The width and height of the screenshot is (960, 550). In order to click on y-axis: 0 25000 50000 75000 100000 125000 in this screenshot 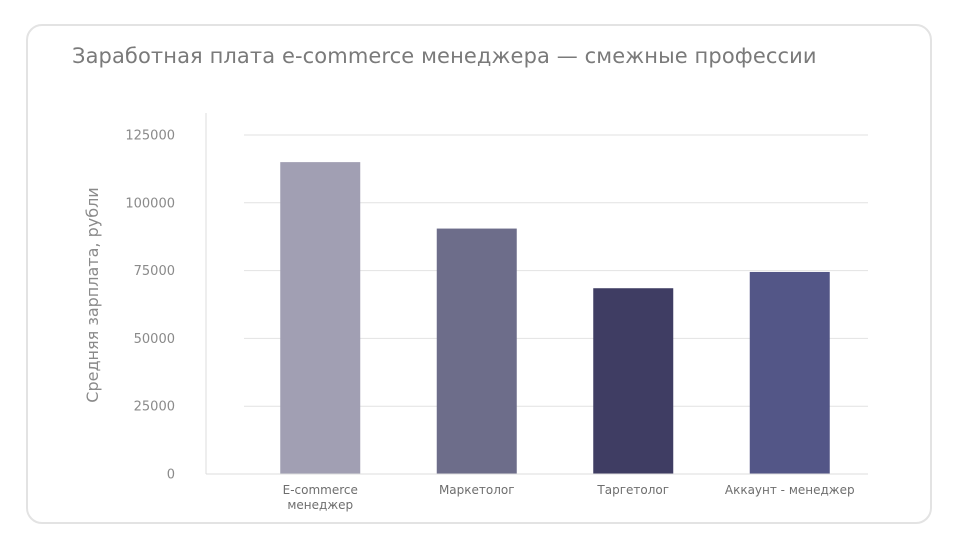, I will do `click(166, 298)`.